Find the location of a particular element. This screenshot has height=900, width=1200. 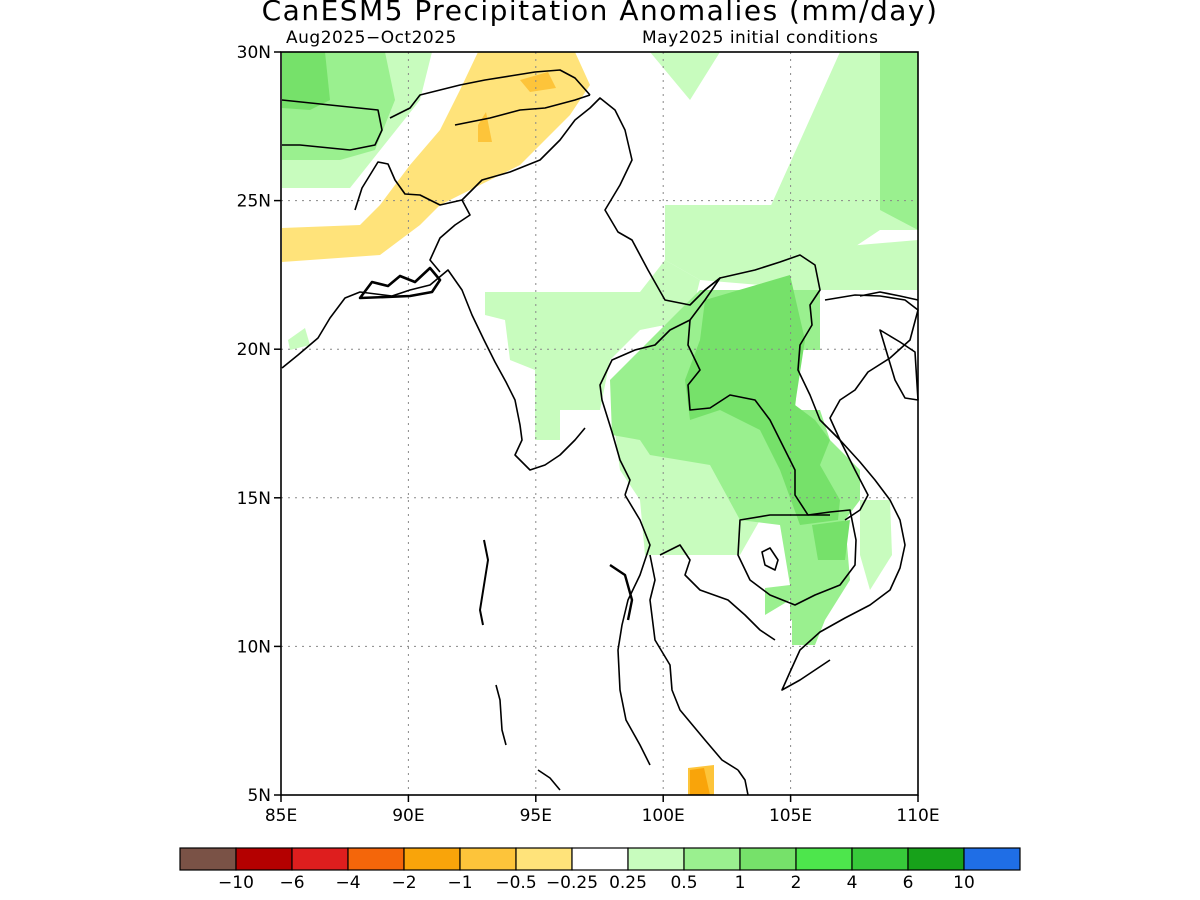

colorbar-label: −10 is located at coordinates (236, 883).